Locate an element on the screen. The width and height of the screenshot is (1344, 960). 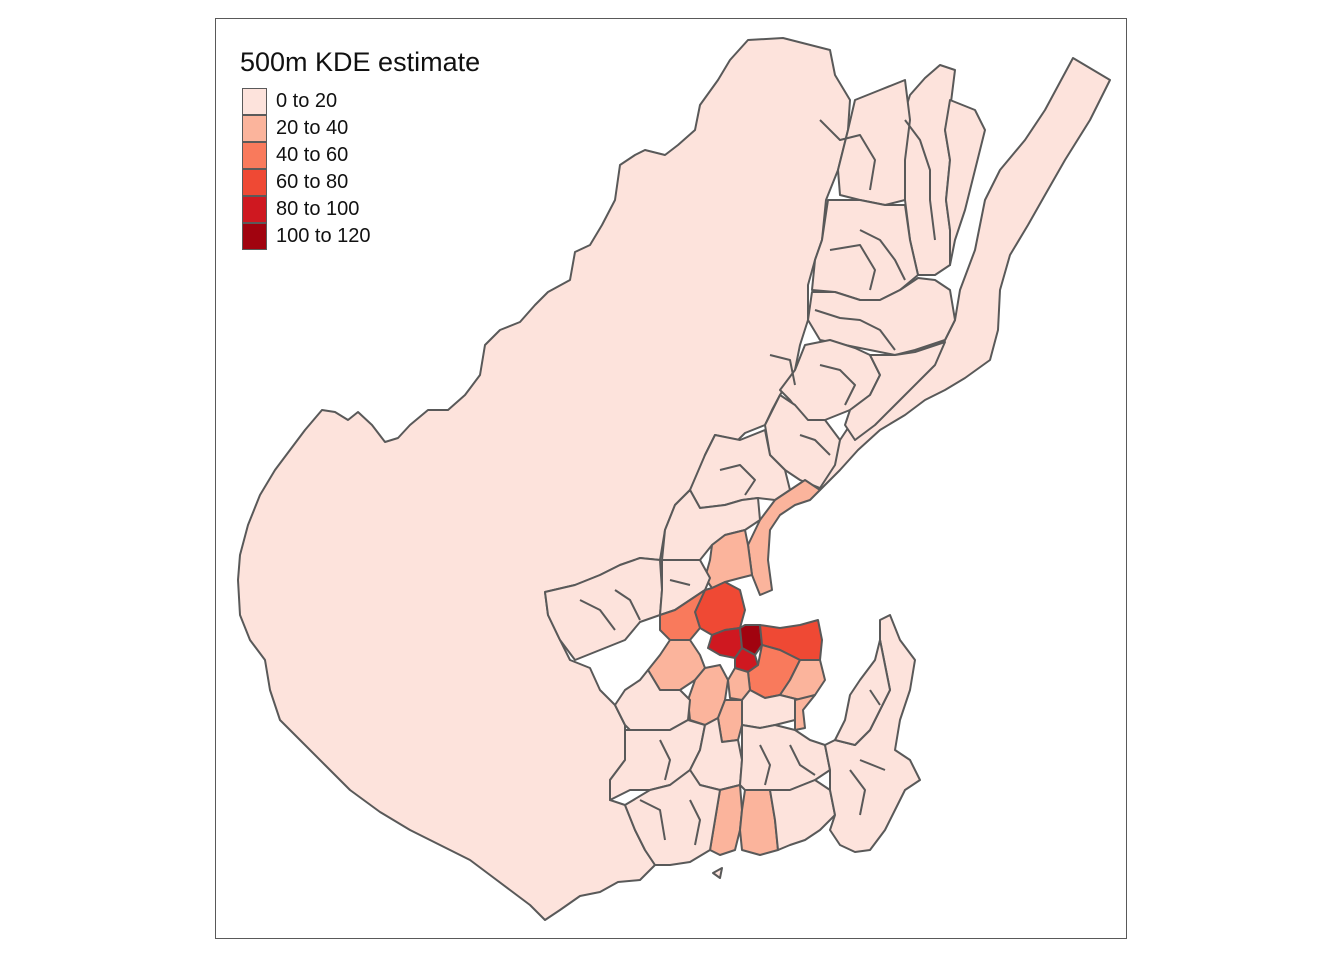
legend-label: 0 to 20 is located at coordinates (307, 101).